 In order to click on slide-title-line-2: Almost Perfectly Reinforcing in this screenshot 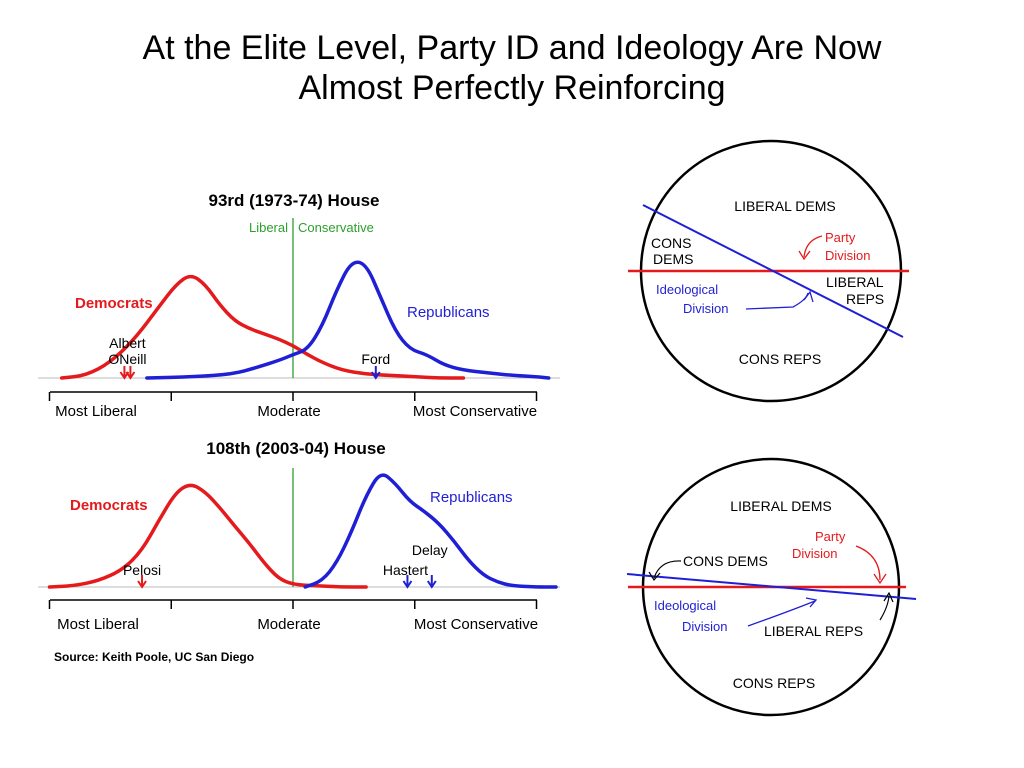, I will do `click(512, 88)`.